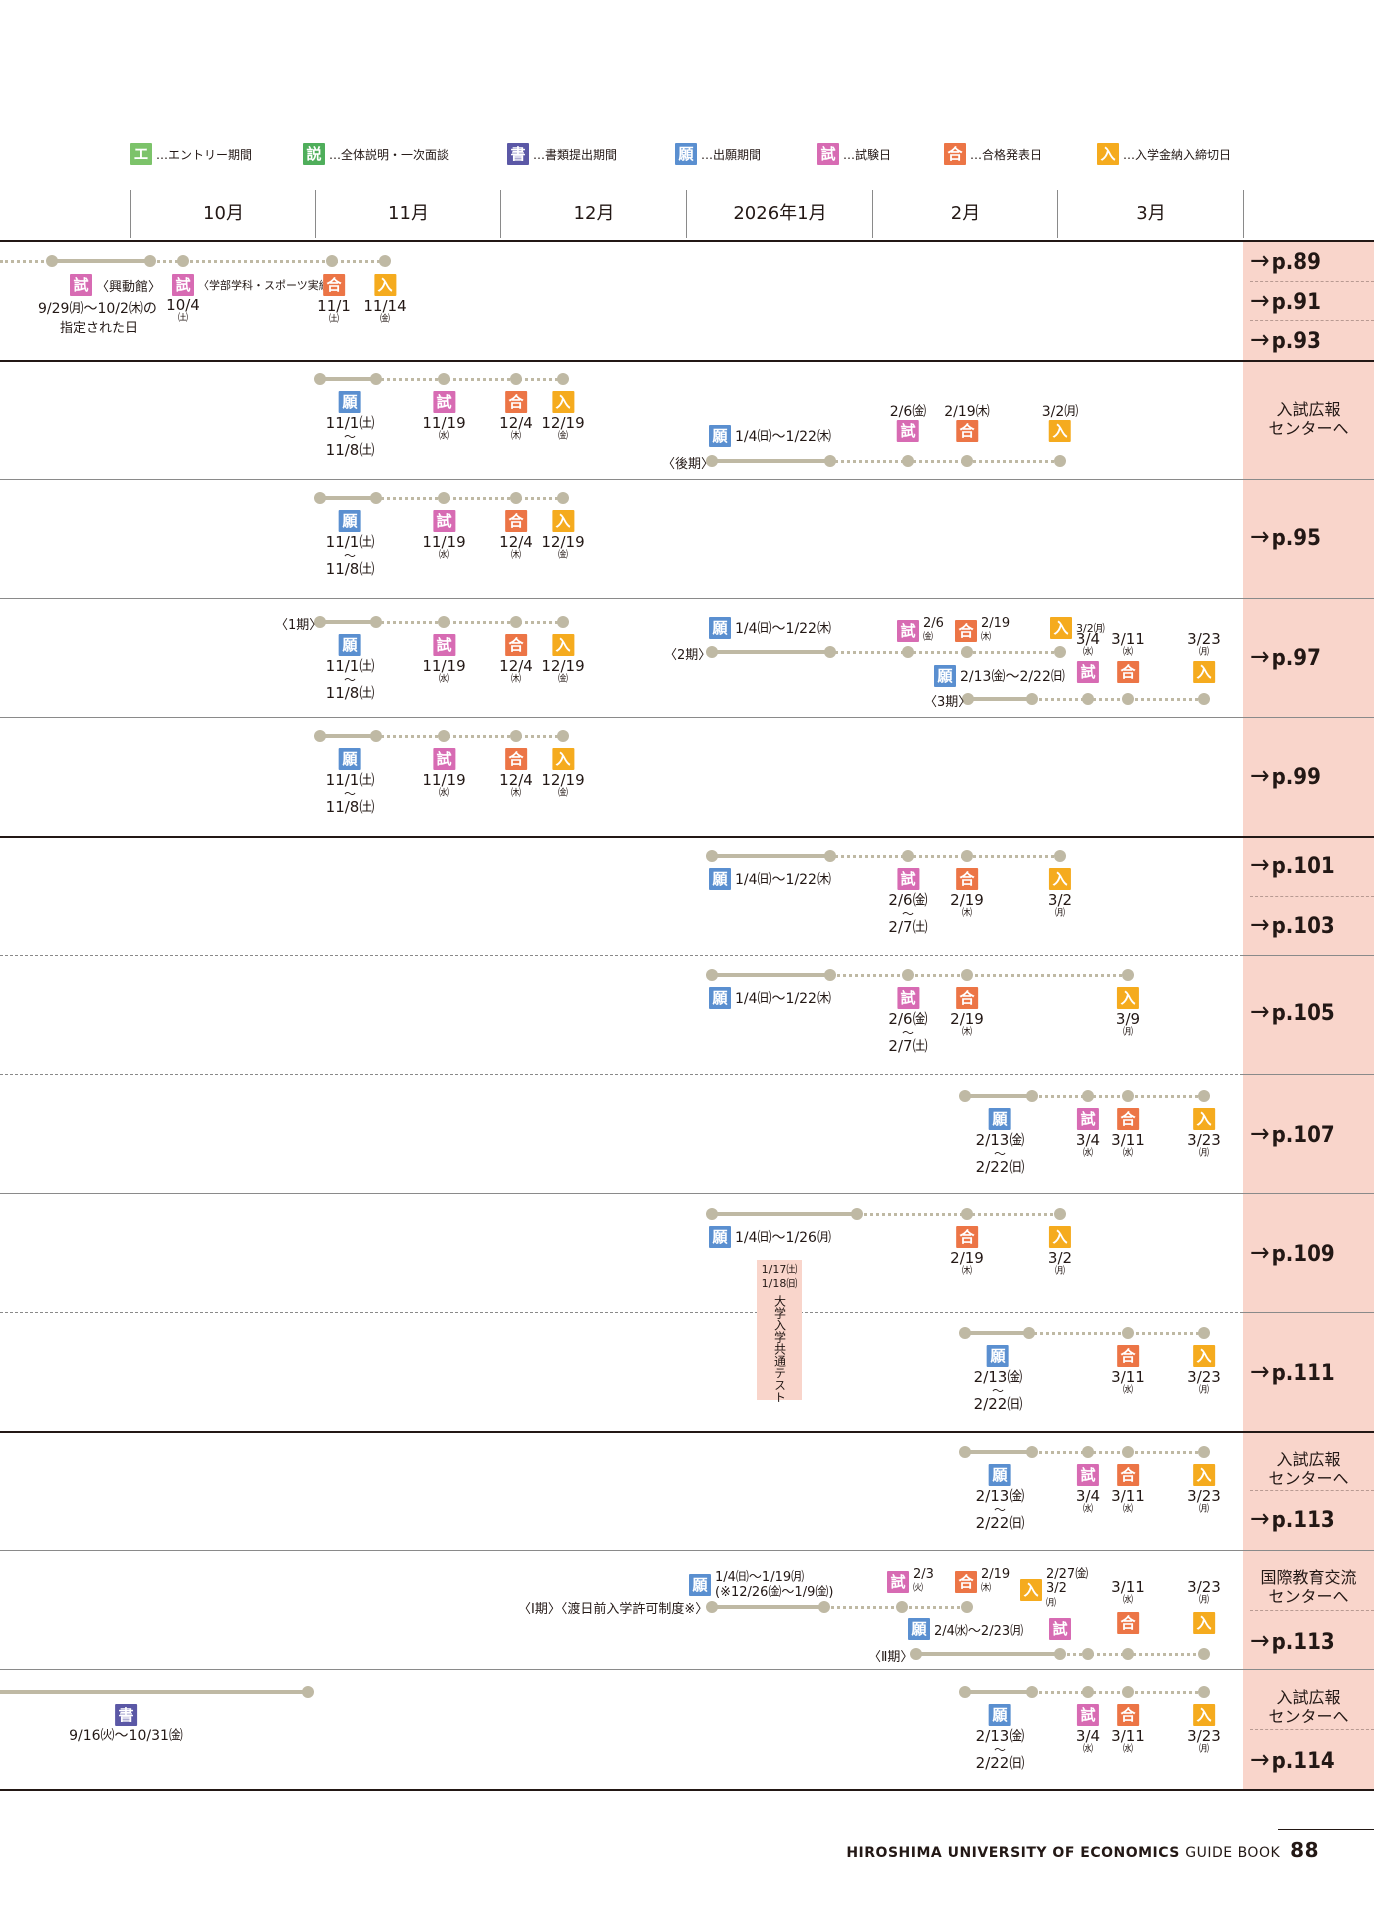 This screenshot has height=1920, width=1374. I want to click on ref-p111: →p.111, so click(1292, 1372).